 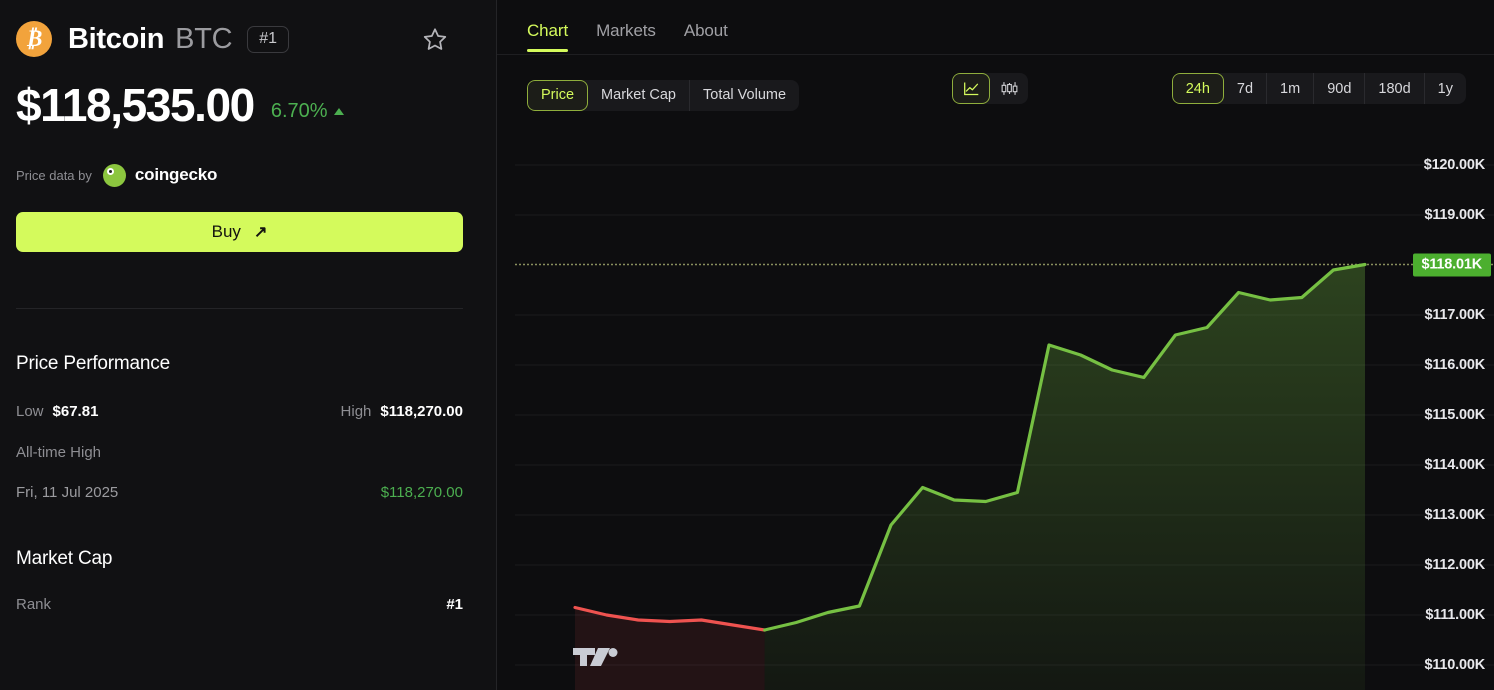 I want to click on low-high-row: Low $67.81 High $118,270.00, so click(x=239, y=411).